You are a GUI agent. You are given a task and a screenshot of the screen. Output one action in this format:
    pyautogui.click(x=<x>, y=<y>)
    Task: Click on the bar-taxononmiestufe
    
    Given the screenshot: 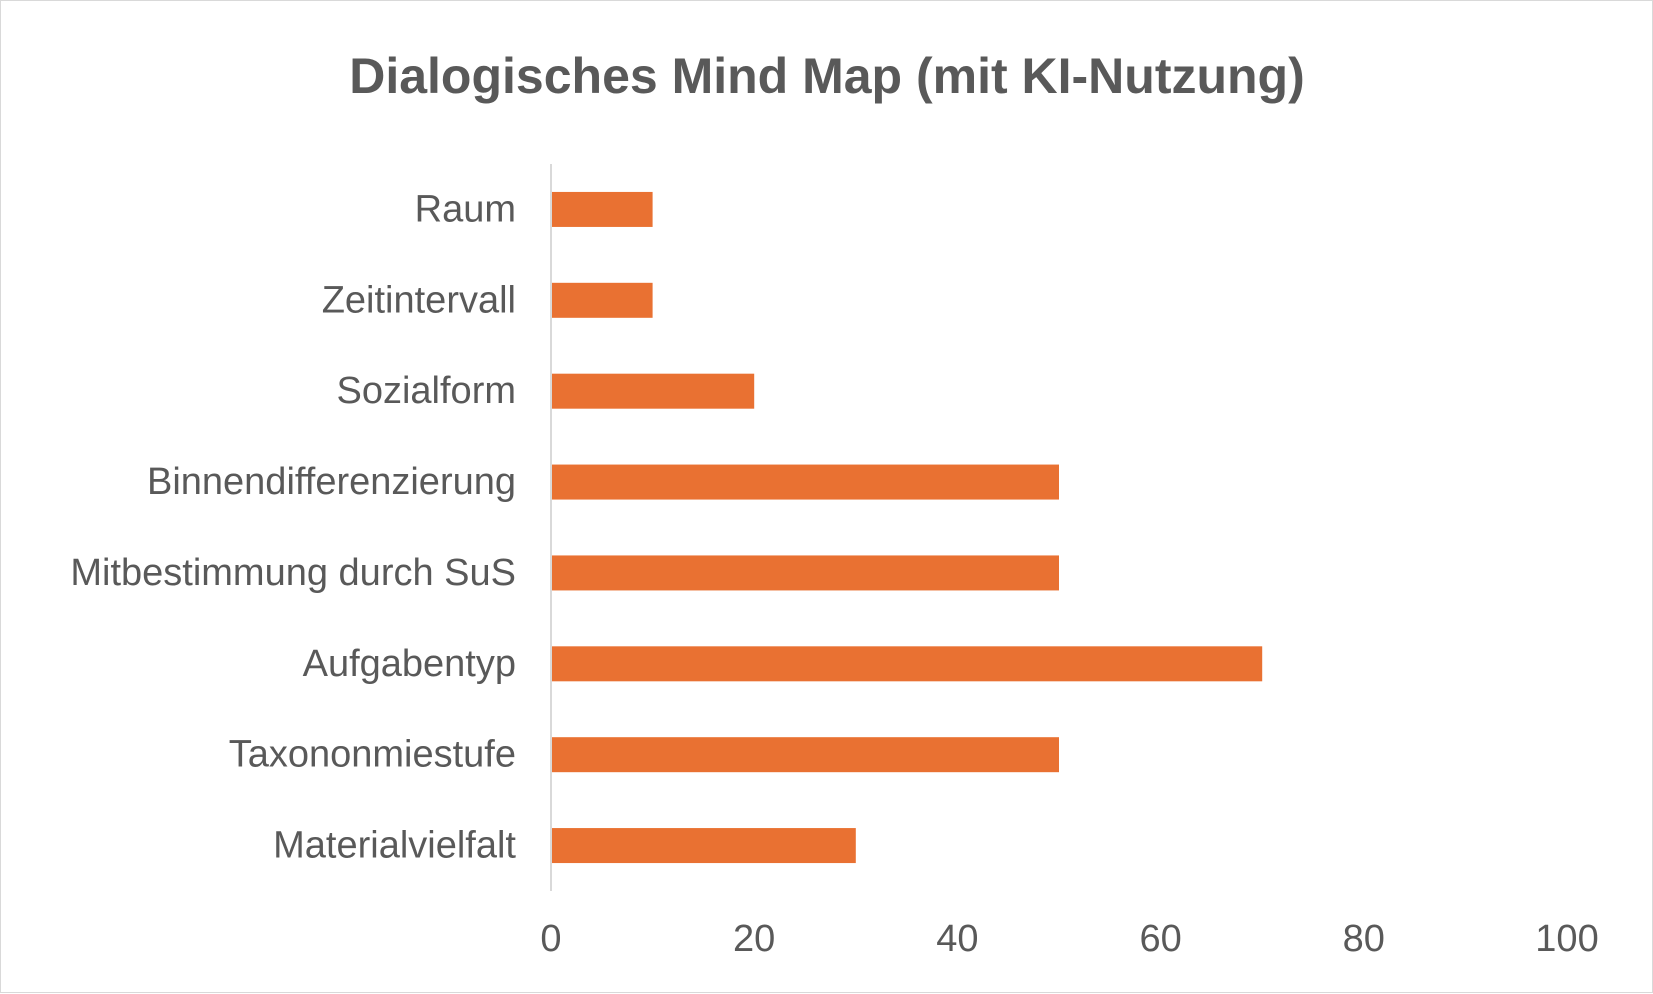 What is the action you would take?
    pyautogui.click(x=805, y=755)
    